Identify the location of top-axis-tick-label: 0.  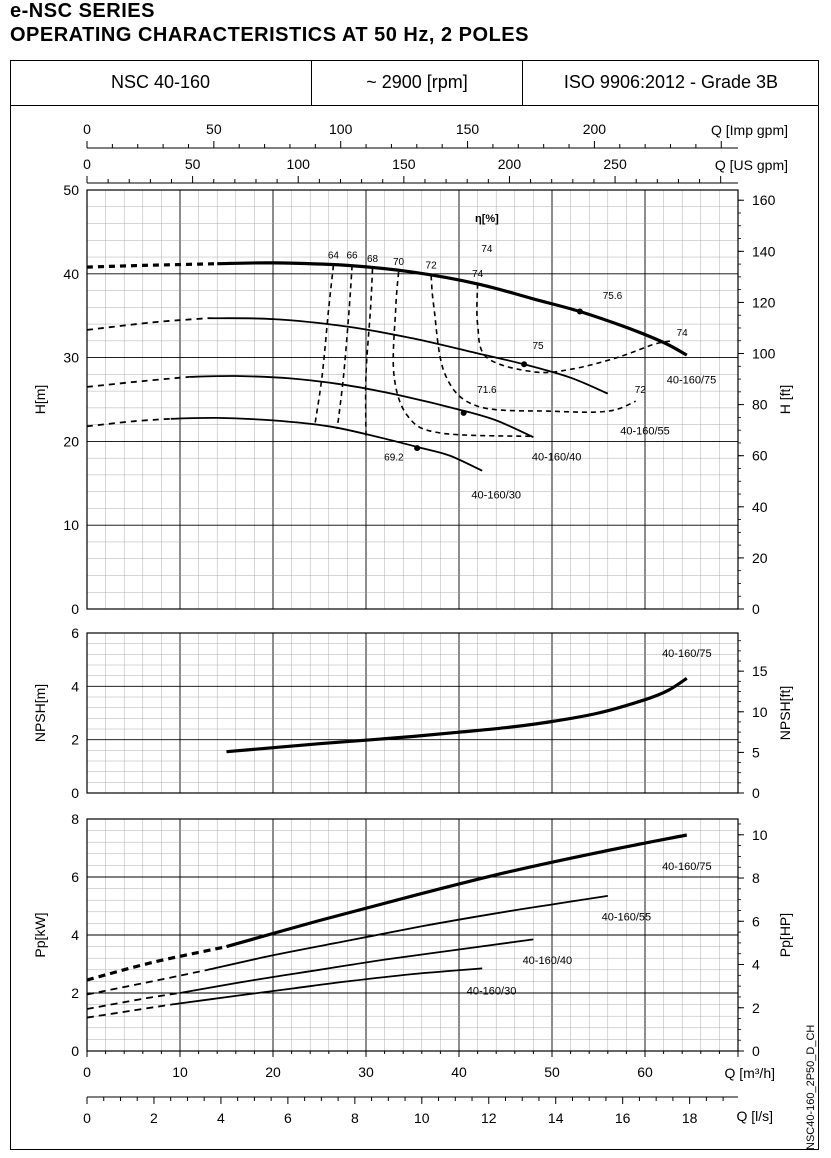
(87, 129).